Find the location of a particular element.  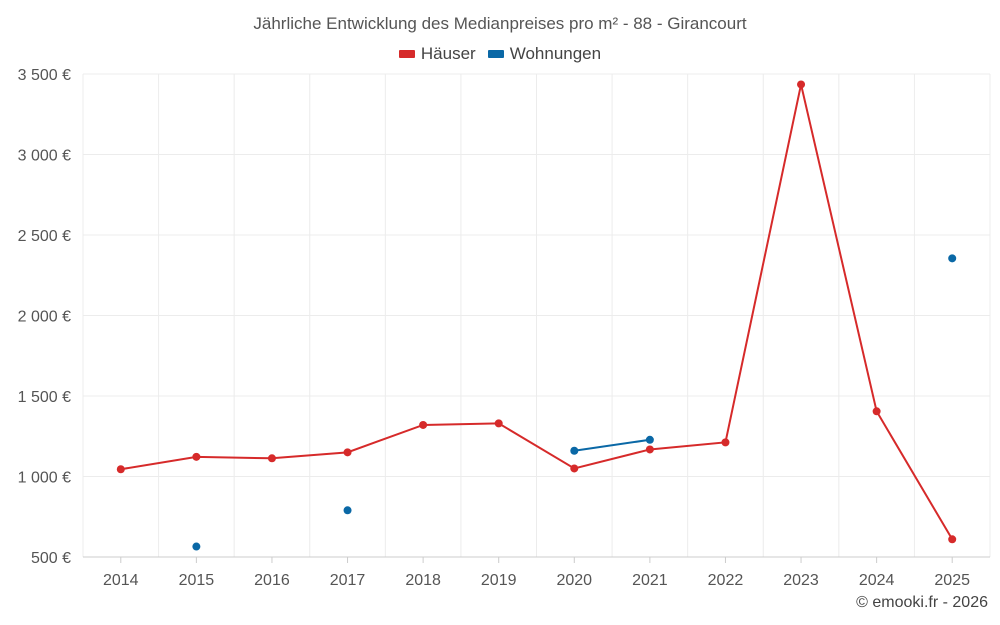

legend-item-haeuser: Häuser is located at coordinates (437, 54).